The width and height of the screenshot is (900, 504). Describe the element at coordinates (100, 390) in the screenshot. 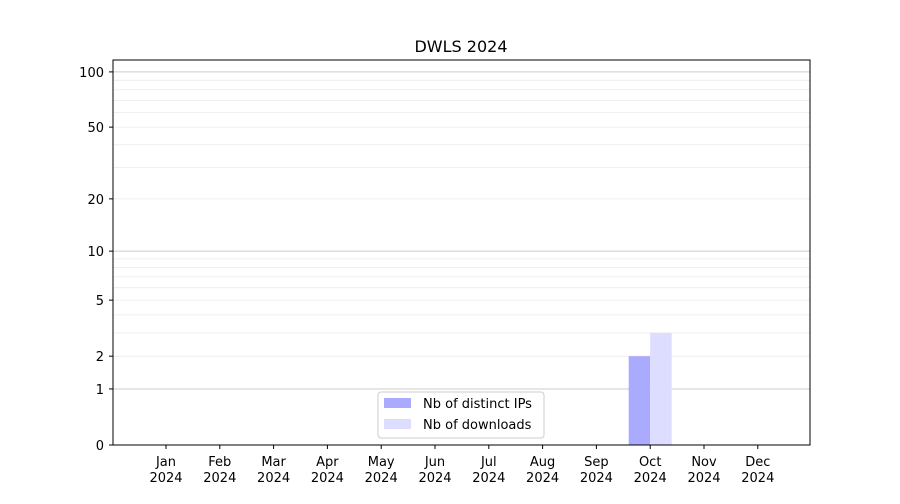

I see `y-tick-label: 1` at that location.